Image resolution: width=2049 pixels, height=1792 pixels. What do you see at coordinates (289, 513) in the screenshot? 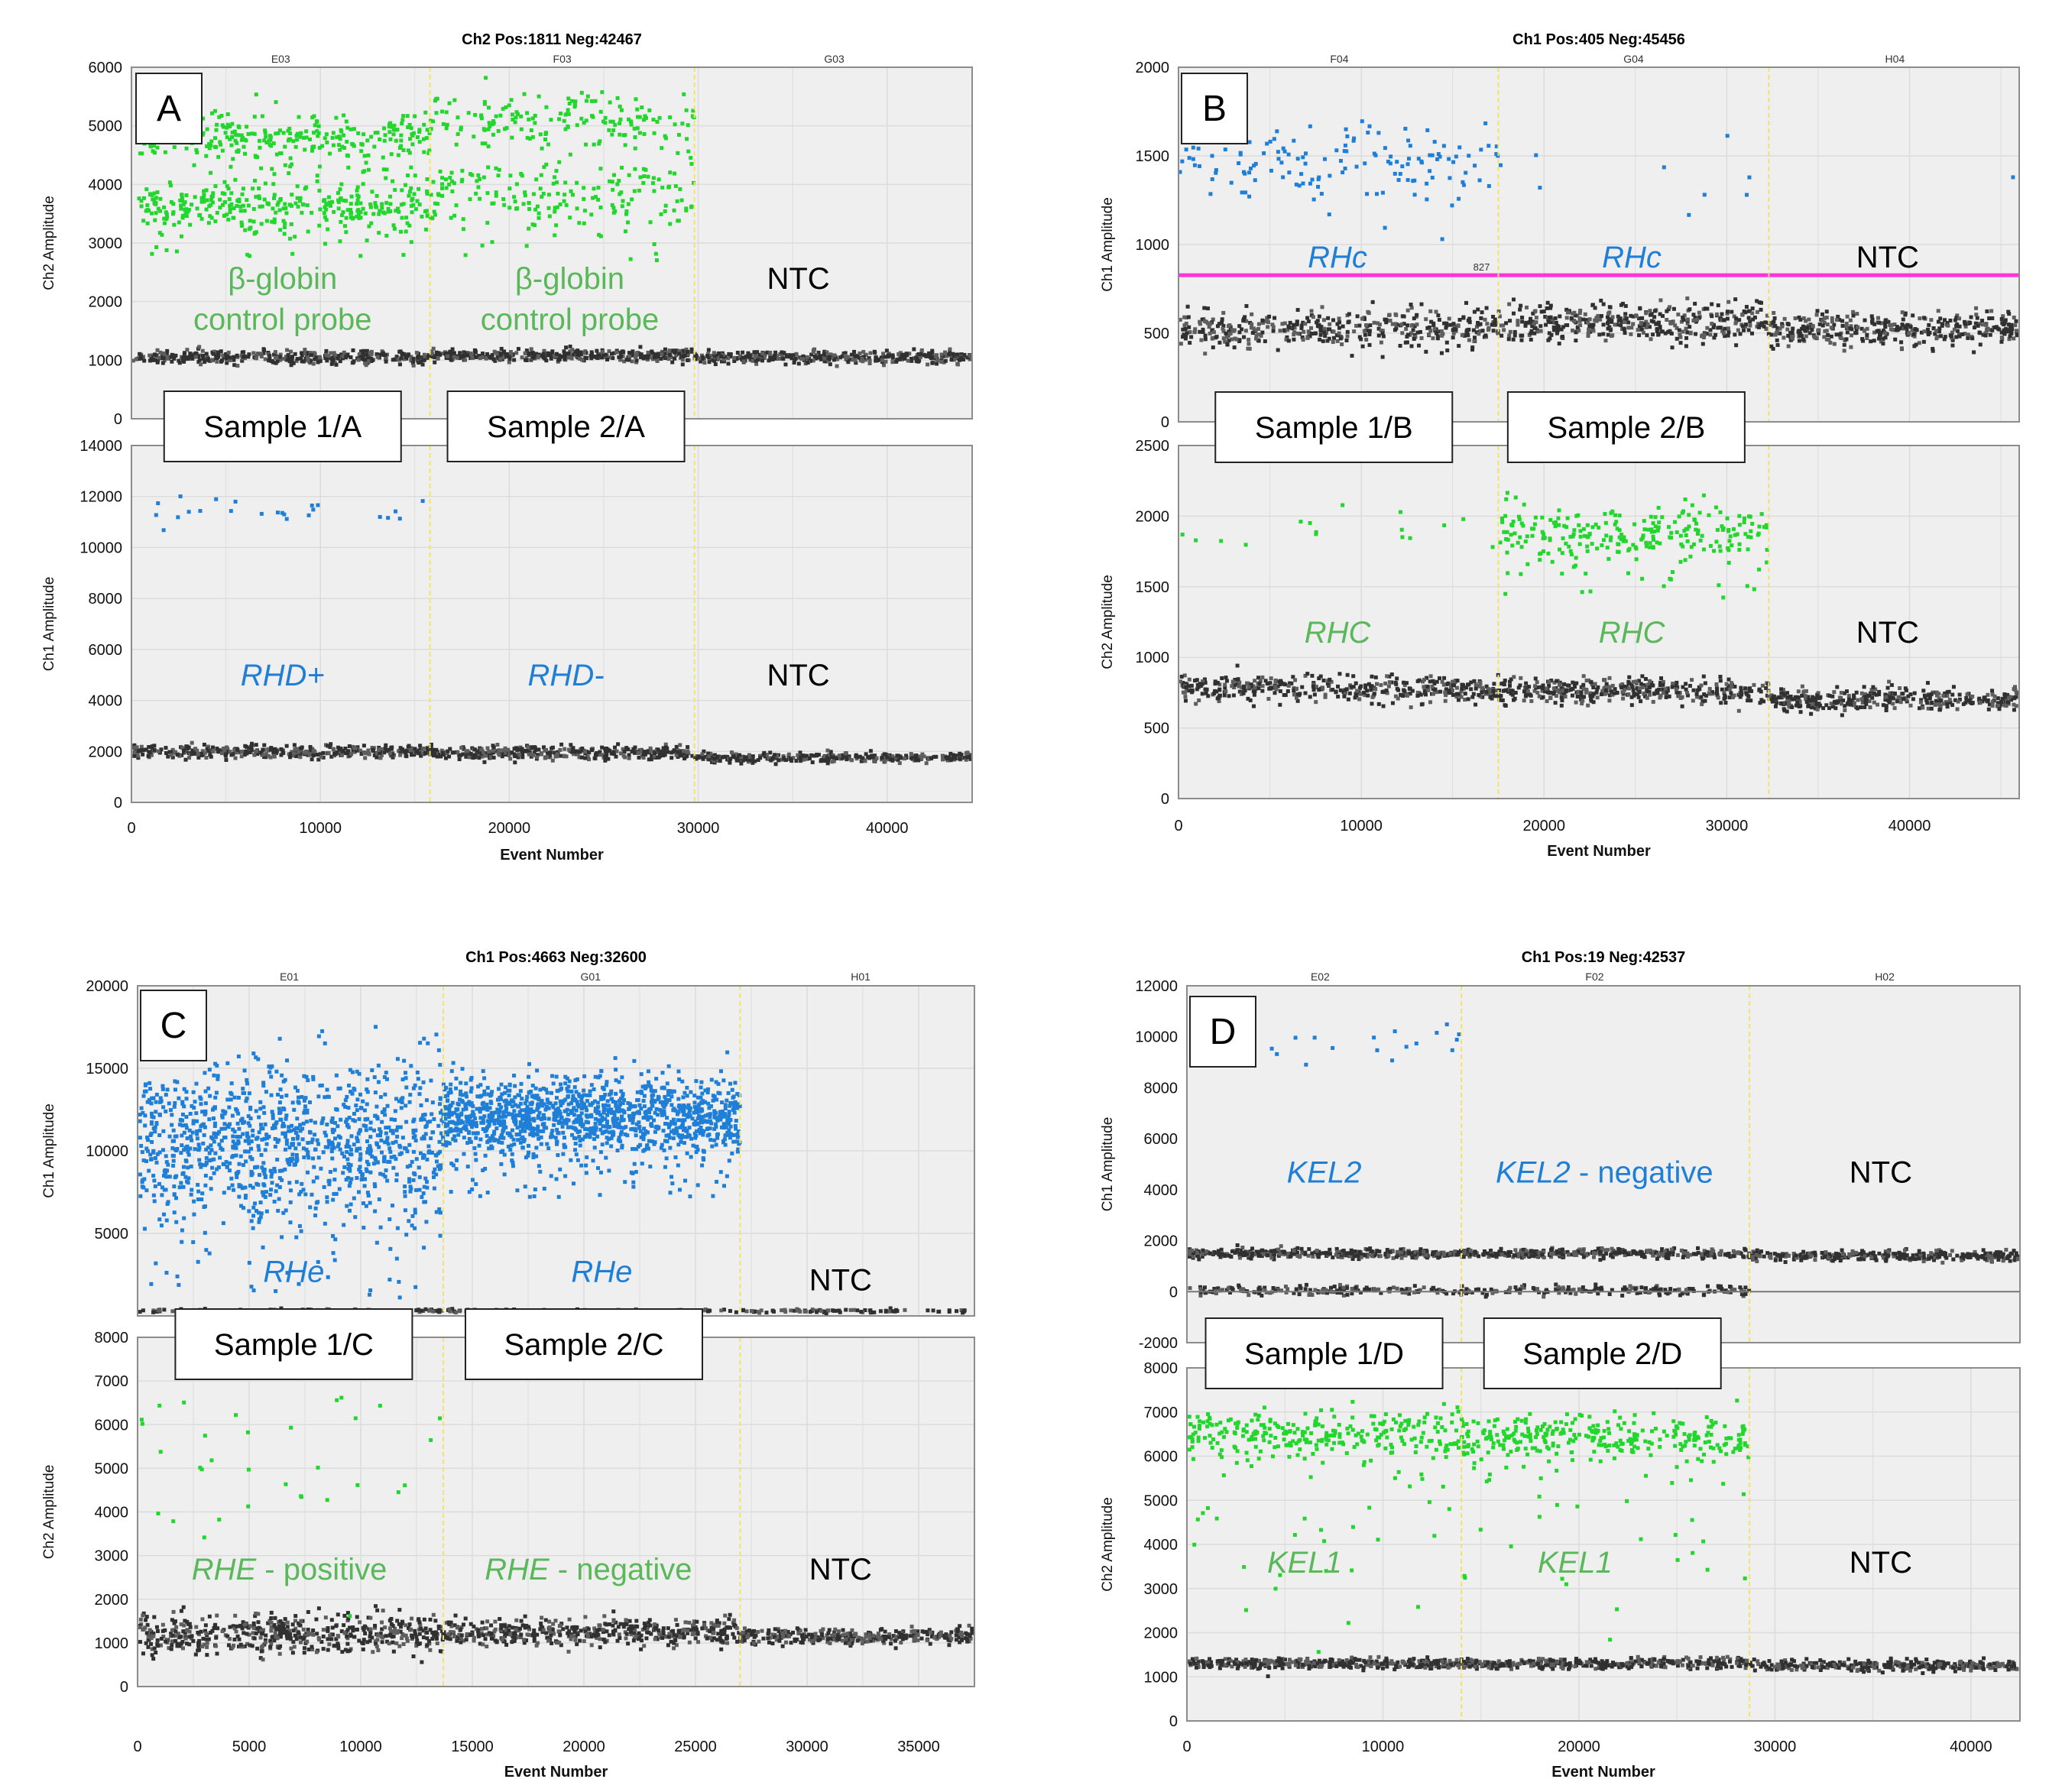
I see `series-positive` at bounding box center [289, 513].